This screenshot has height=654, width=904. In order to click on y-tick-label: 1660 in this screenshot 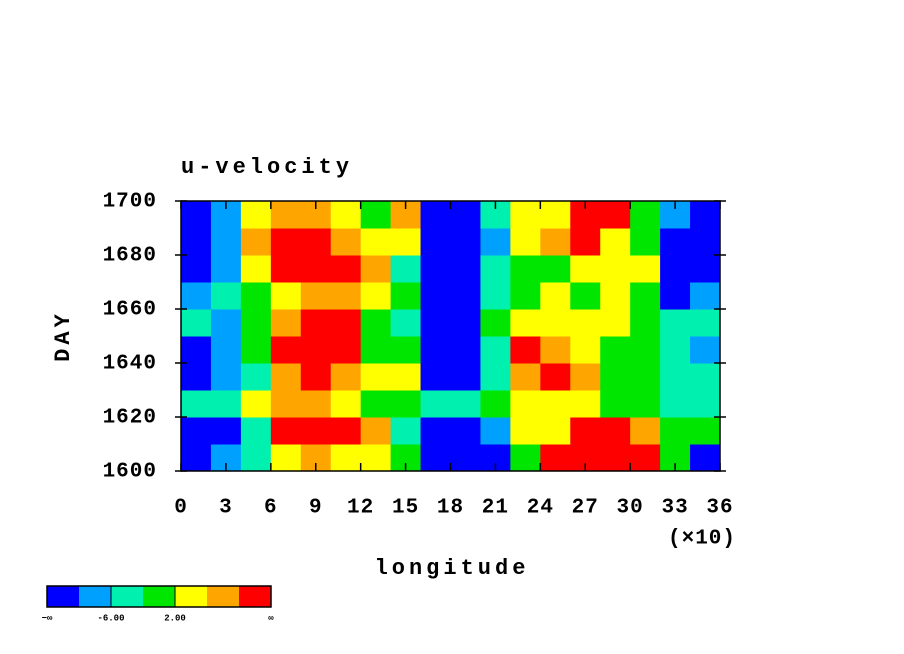, I will do `click(130, 310)`.